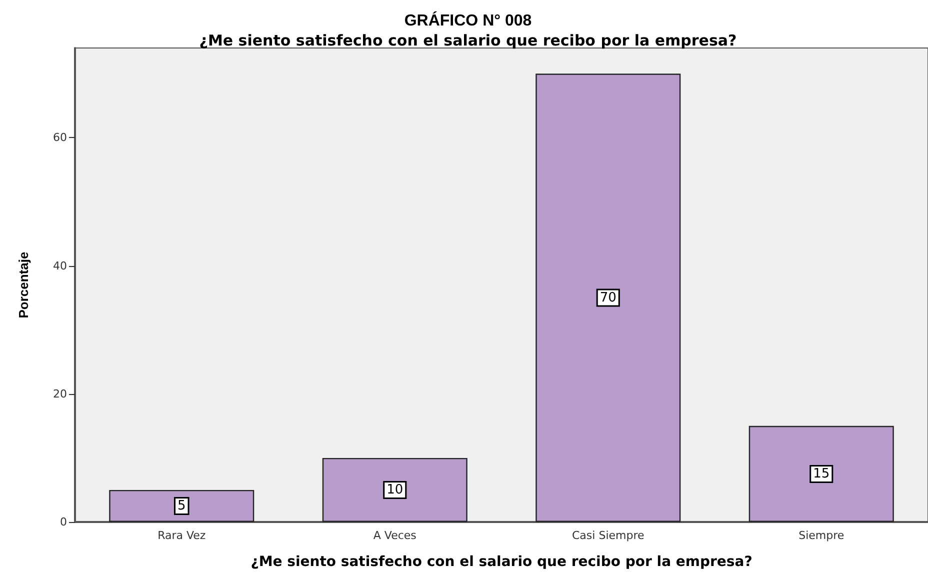 This screenshot has height=574, width=928. What do you see at coordinates (821, 535) in the screenshot?
I see `x-tick-label: Siempre` at bounding box center [821, 535].